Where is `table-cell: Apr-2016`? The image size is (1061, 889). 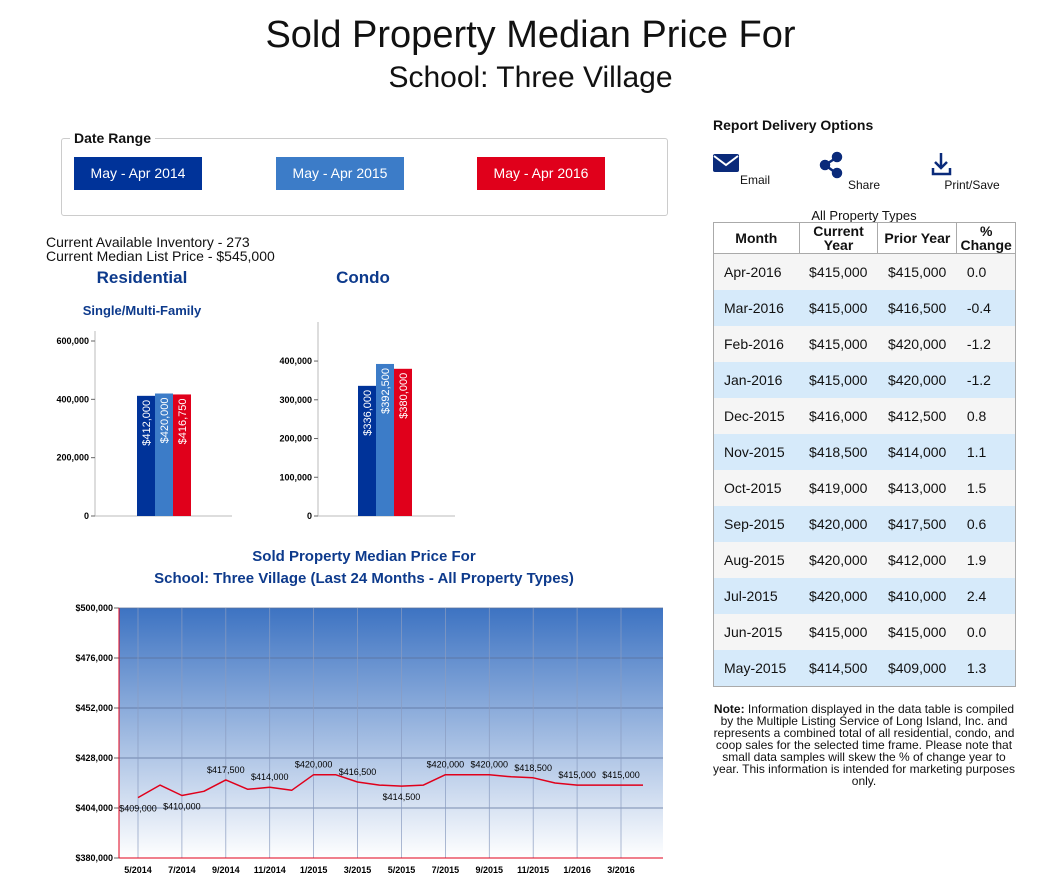
table-cell: Apr-2016 is located at coordinates (756, 271).